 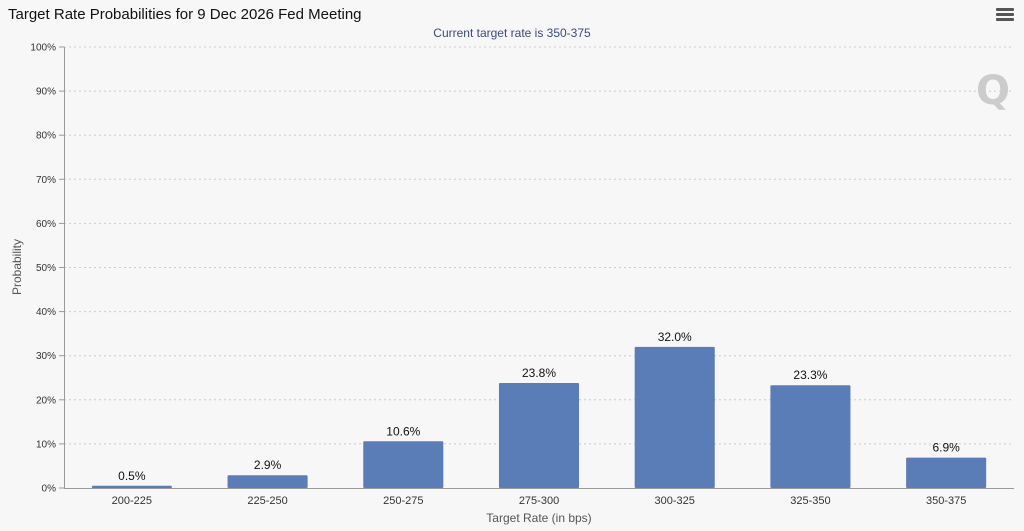 I want to click on data-label-275-300: 23.8%, so click(x=539, y=373).